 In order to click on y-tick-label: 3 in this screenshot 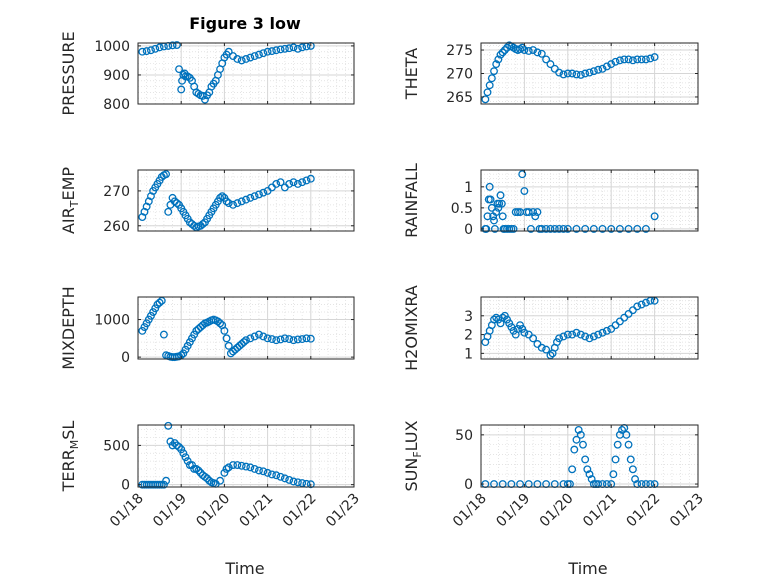, I will do `click(468, 317)`.